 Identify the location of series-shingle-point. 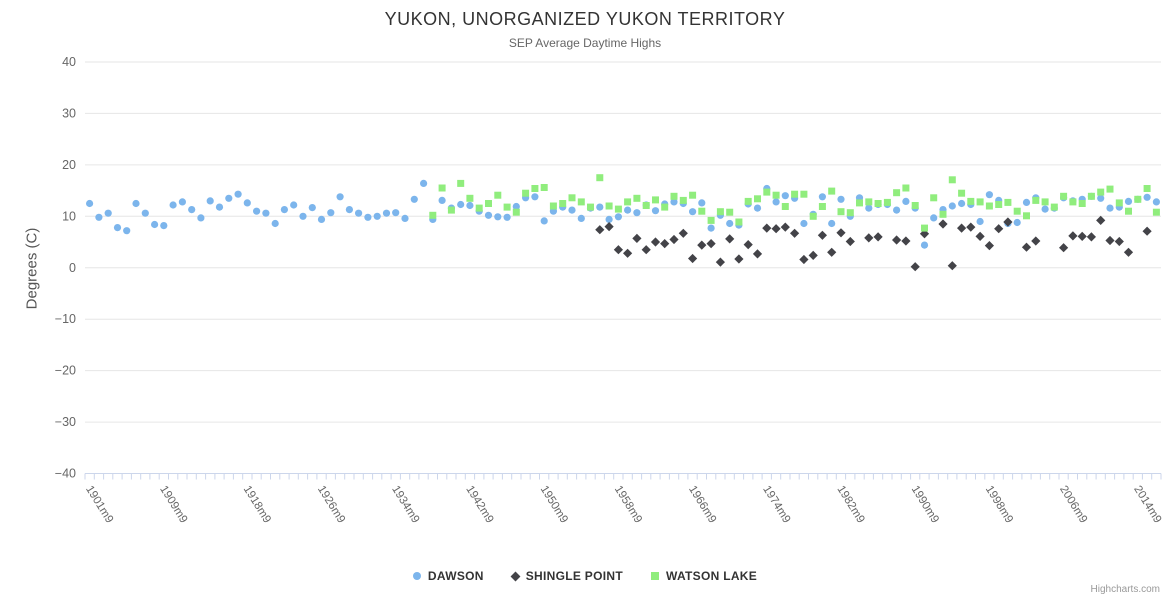
(873, 243).